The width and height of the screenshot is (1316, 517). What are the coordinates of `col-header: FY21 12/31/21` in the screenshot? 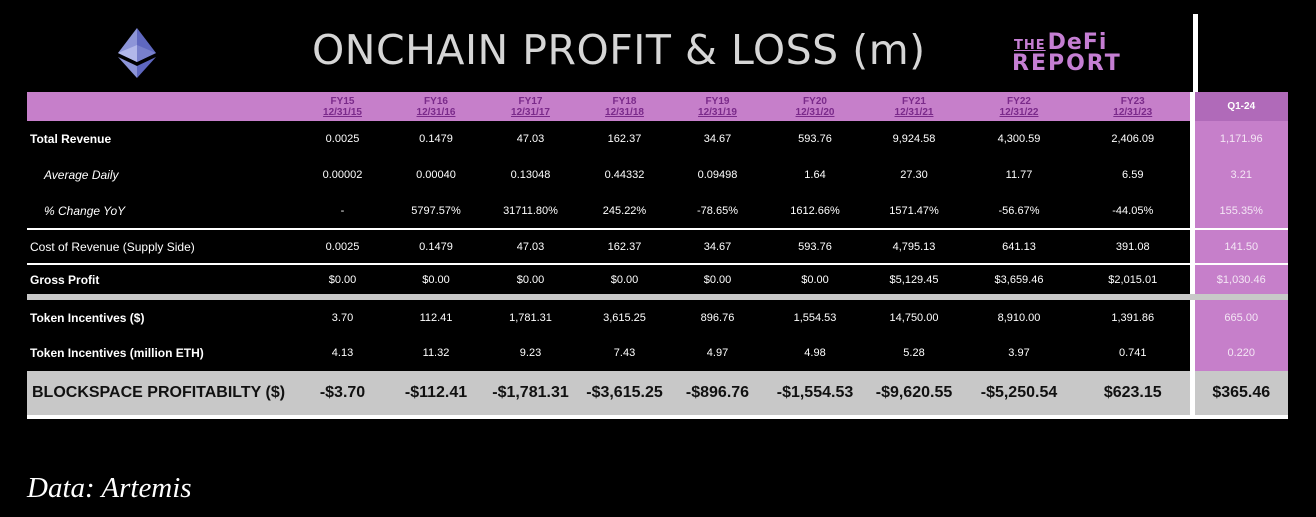 It's located at (914, 106).